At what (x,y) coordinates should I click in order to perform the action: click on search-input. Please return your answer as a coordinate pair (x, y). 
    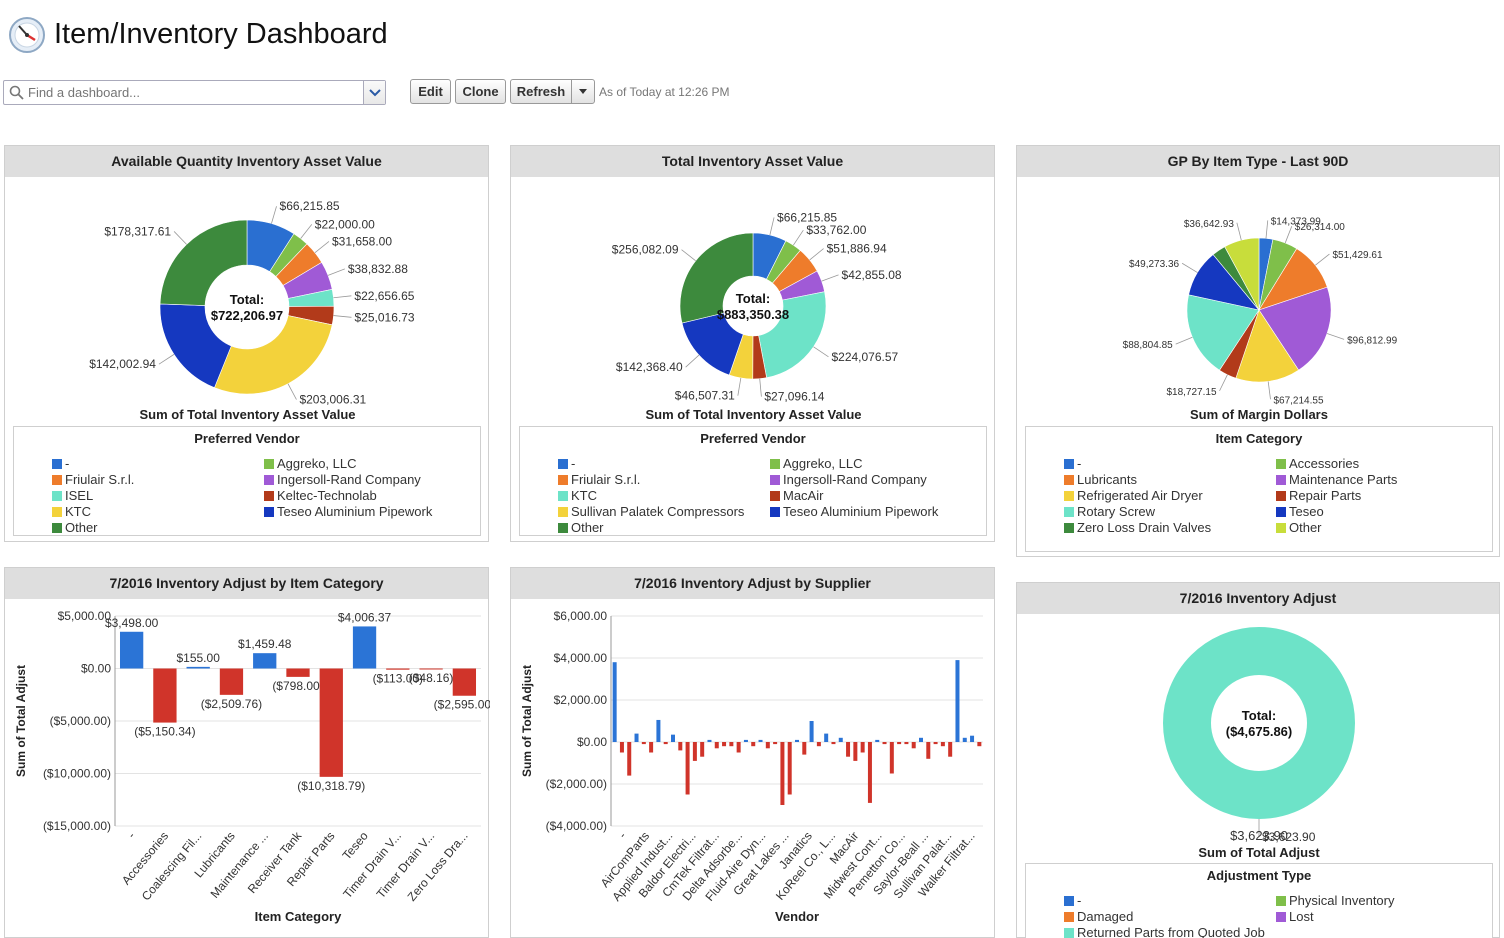
    Looking at the image, I should click on (193, 92).